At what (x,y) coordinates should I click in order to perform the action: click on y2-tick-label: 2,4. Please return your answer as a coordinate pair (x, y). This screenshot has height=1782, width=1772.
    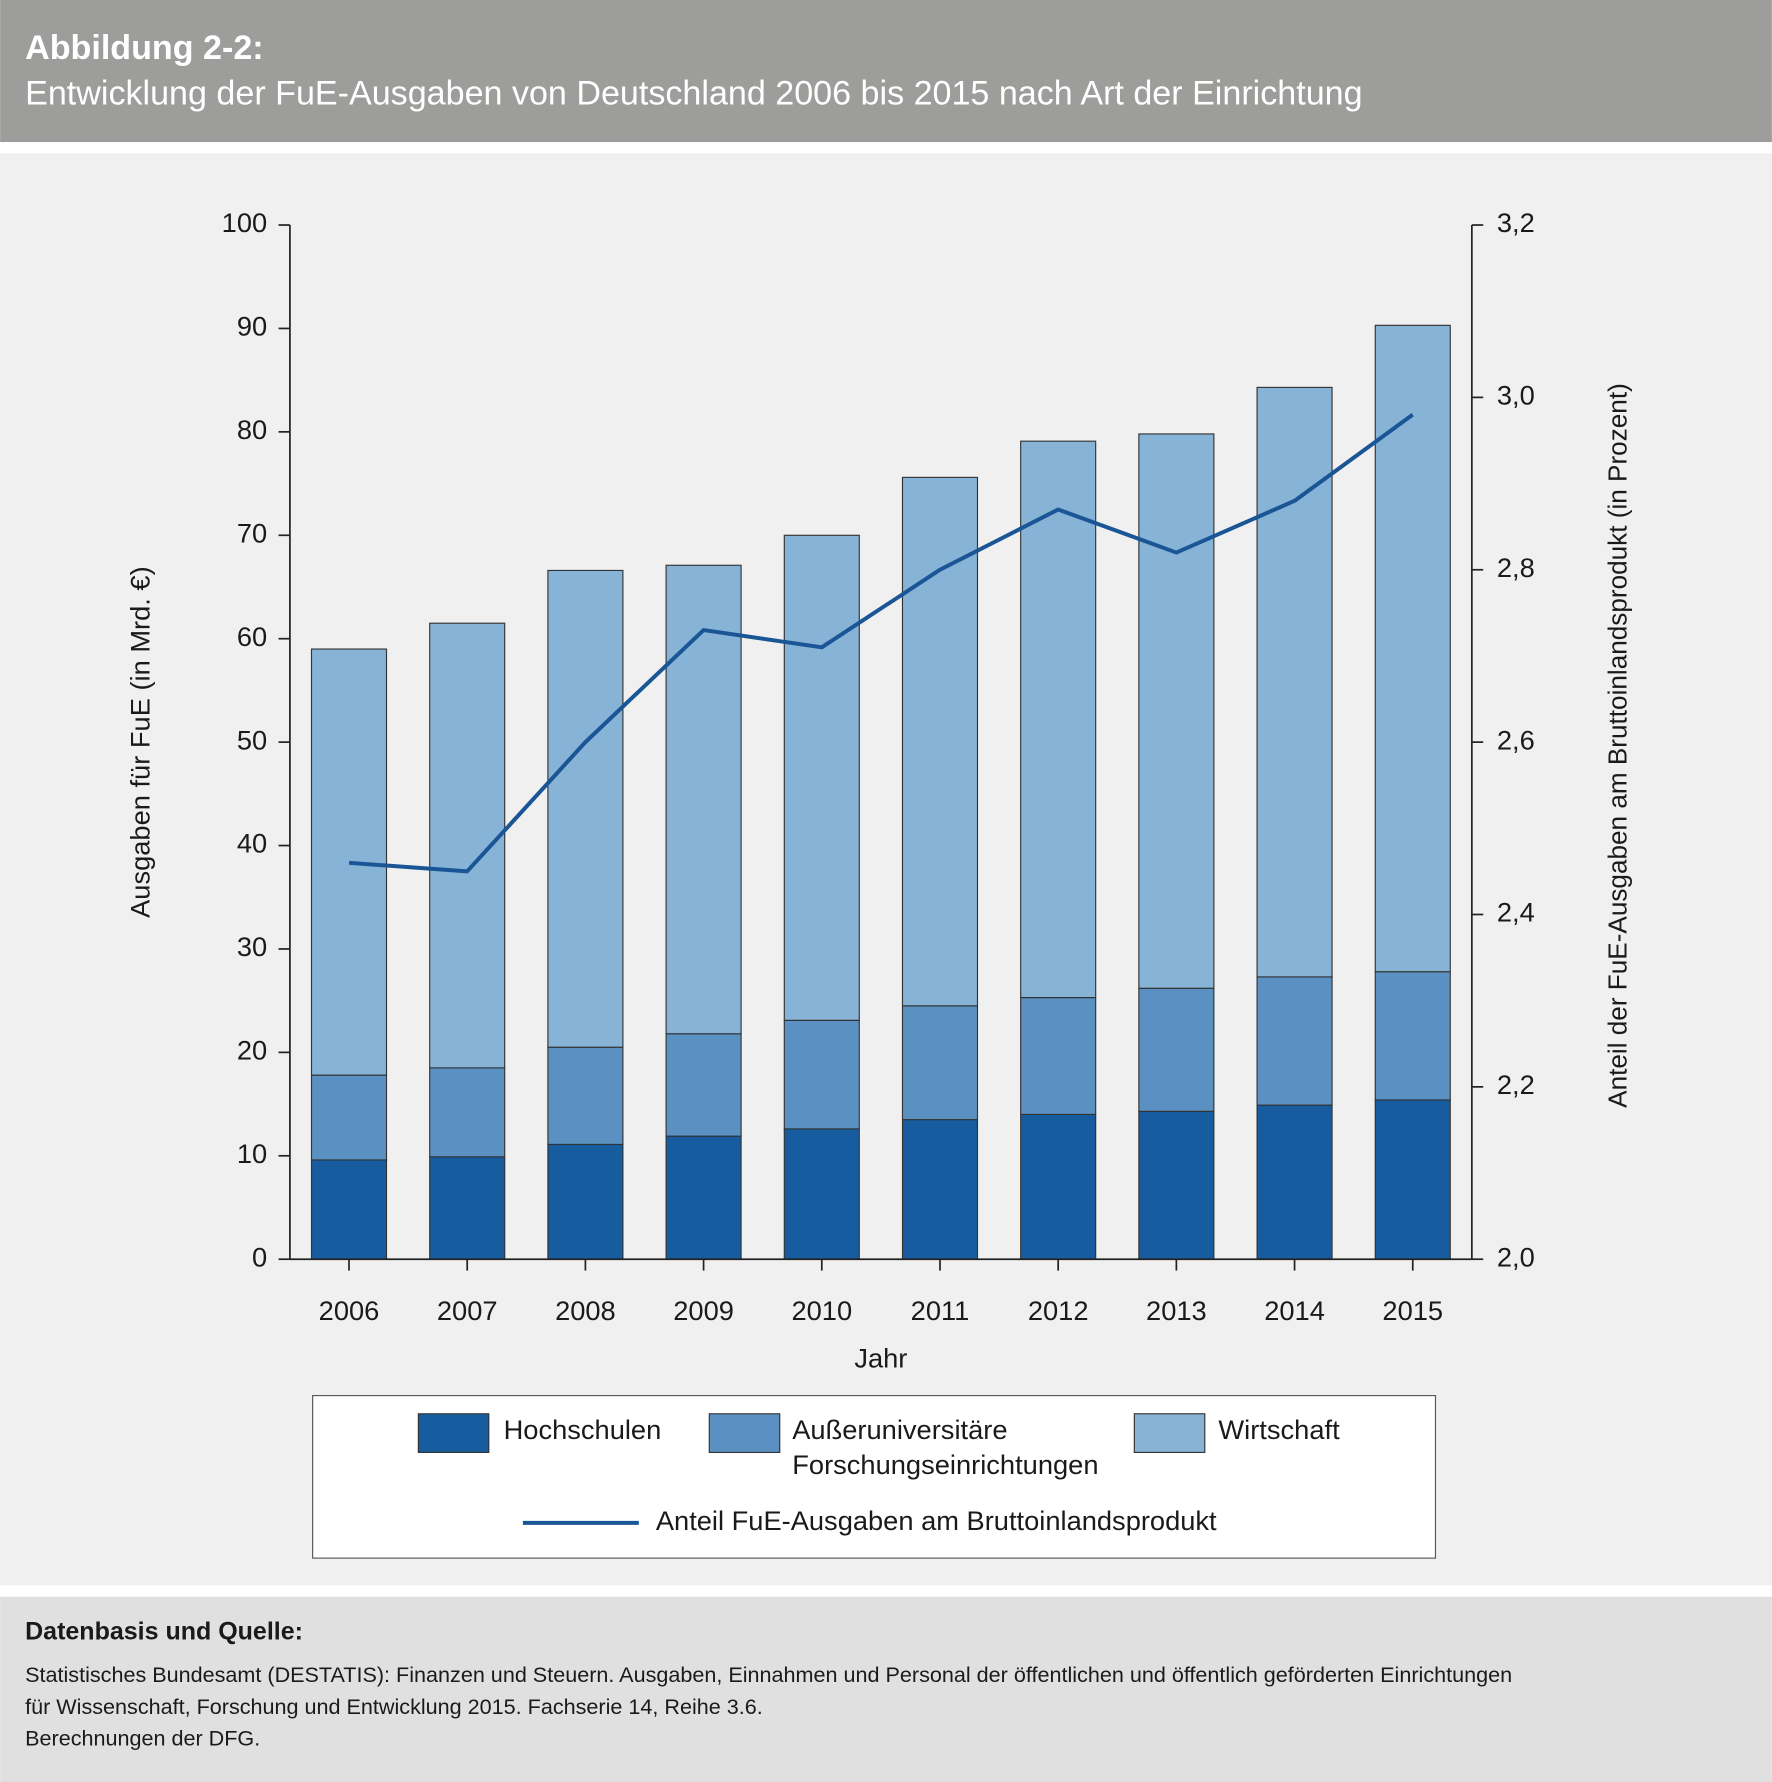
    Looking at the image, I should click on (1516, 912).